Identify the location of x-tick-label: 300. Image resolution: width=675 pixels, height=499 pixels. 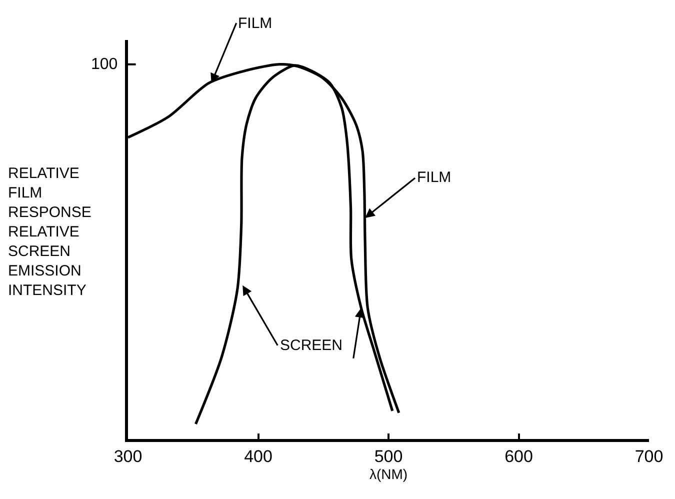
(128, 456).